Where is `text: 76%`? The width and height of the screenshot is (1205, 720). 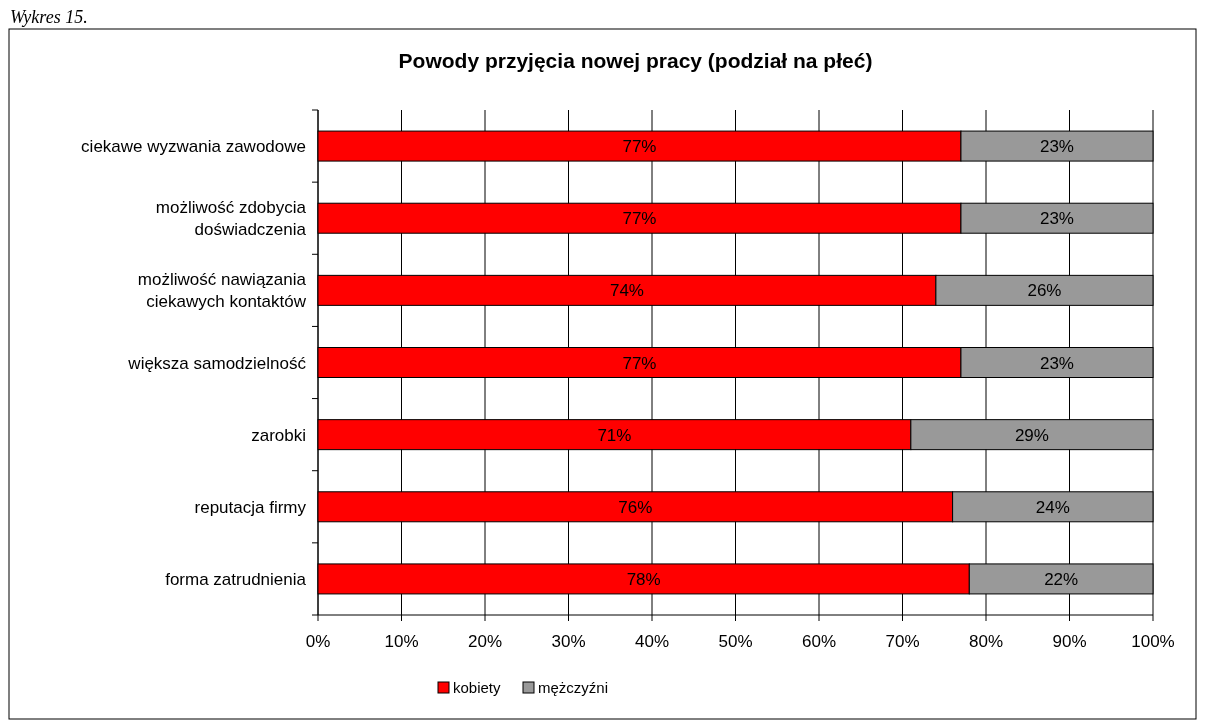 text: 76% is located at coordinates (635, 507).